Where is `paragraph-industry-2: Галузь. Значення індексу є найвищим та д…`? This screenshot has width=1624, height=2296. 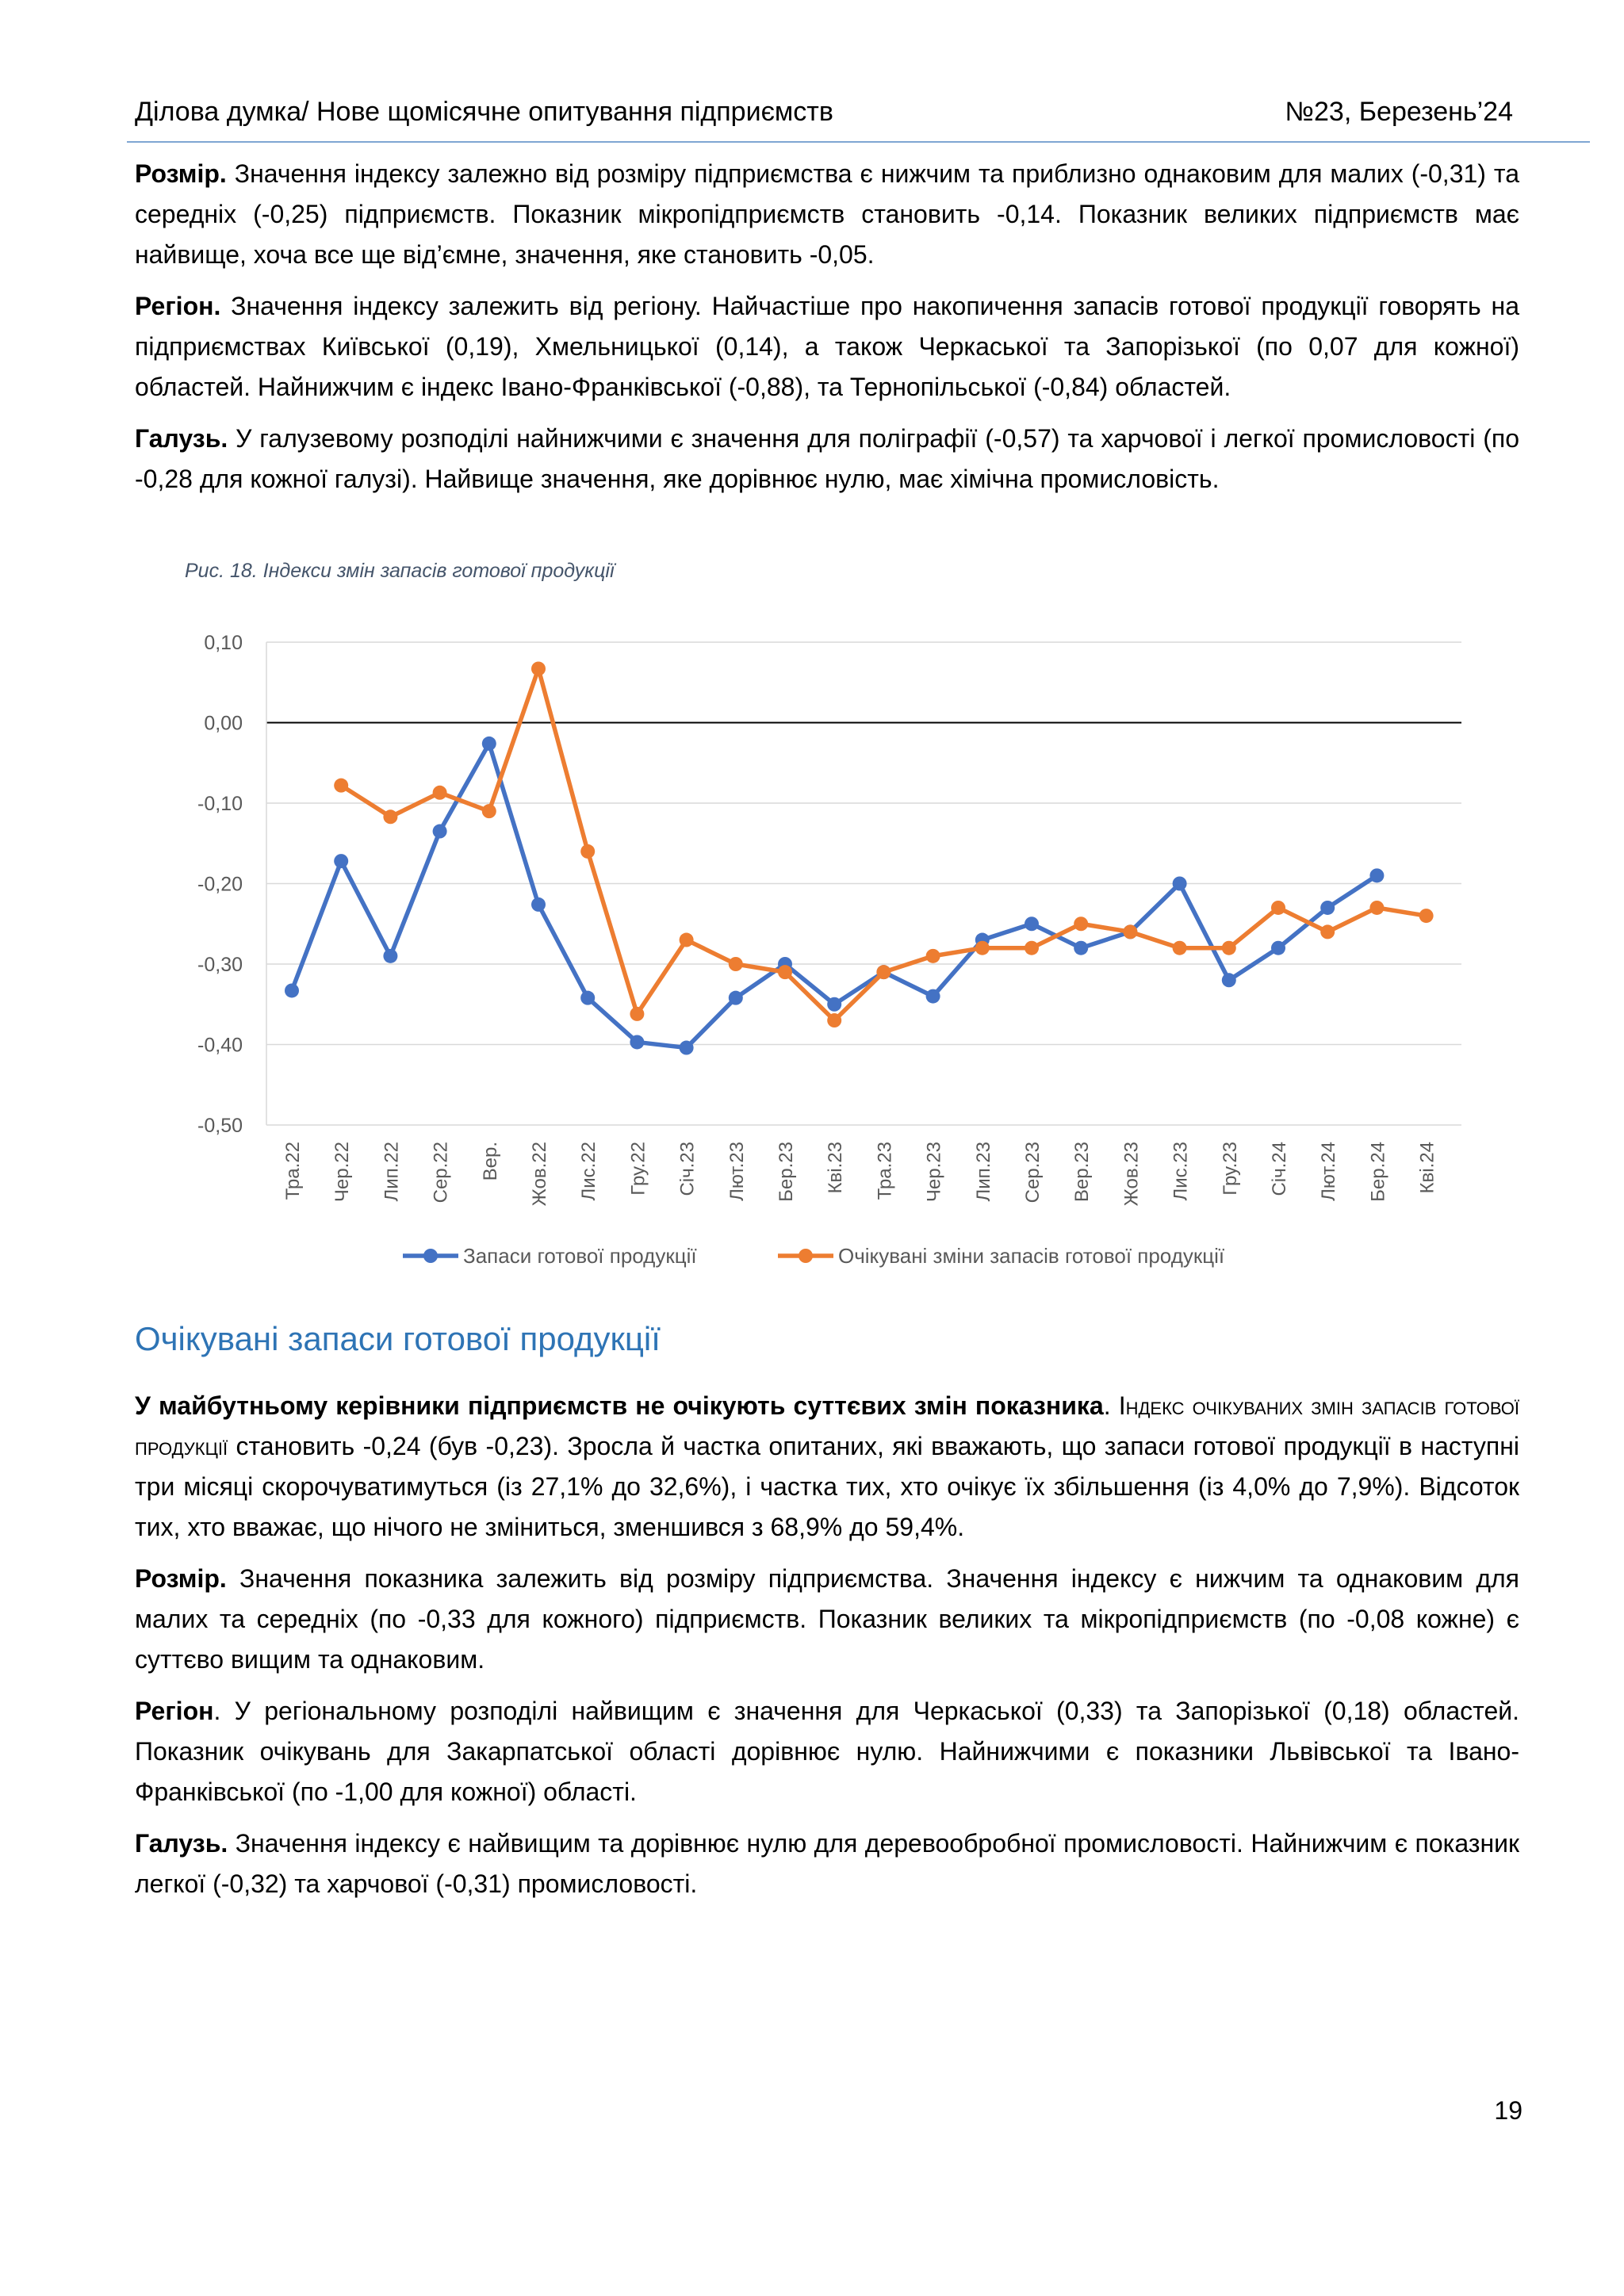
paragraph-industry-2: Галузь. Значення індексу є найвищим та д… is located at coordinates (827, 1864).